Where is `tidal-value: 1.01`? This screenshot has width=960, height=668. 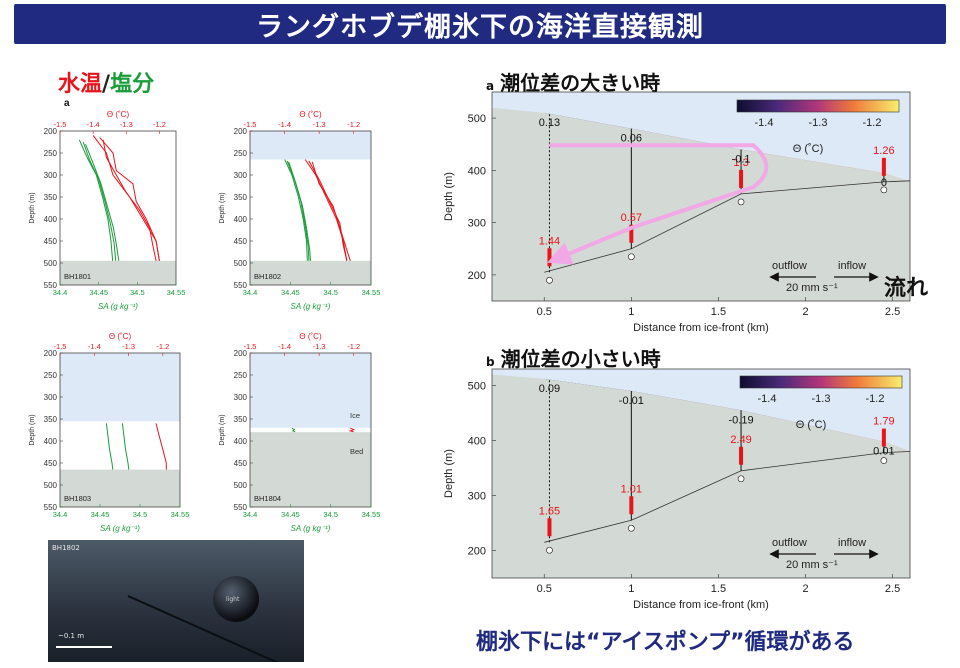 tidal-value: 1.01 is located at coordinates (631, 489).